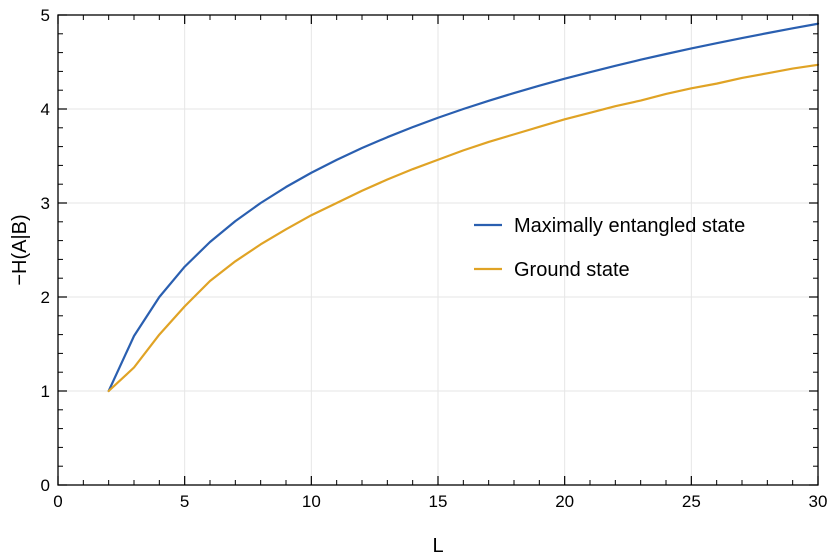  Describe the element at coordinates (45, 485) in the screenshot. I see `y-tick-label: 0` at that location.